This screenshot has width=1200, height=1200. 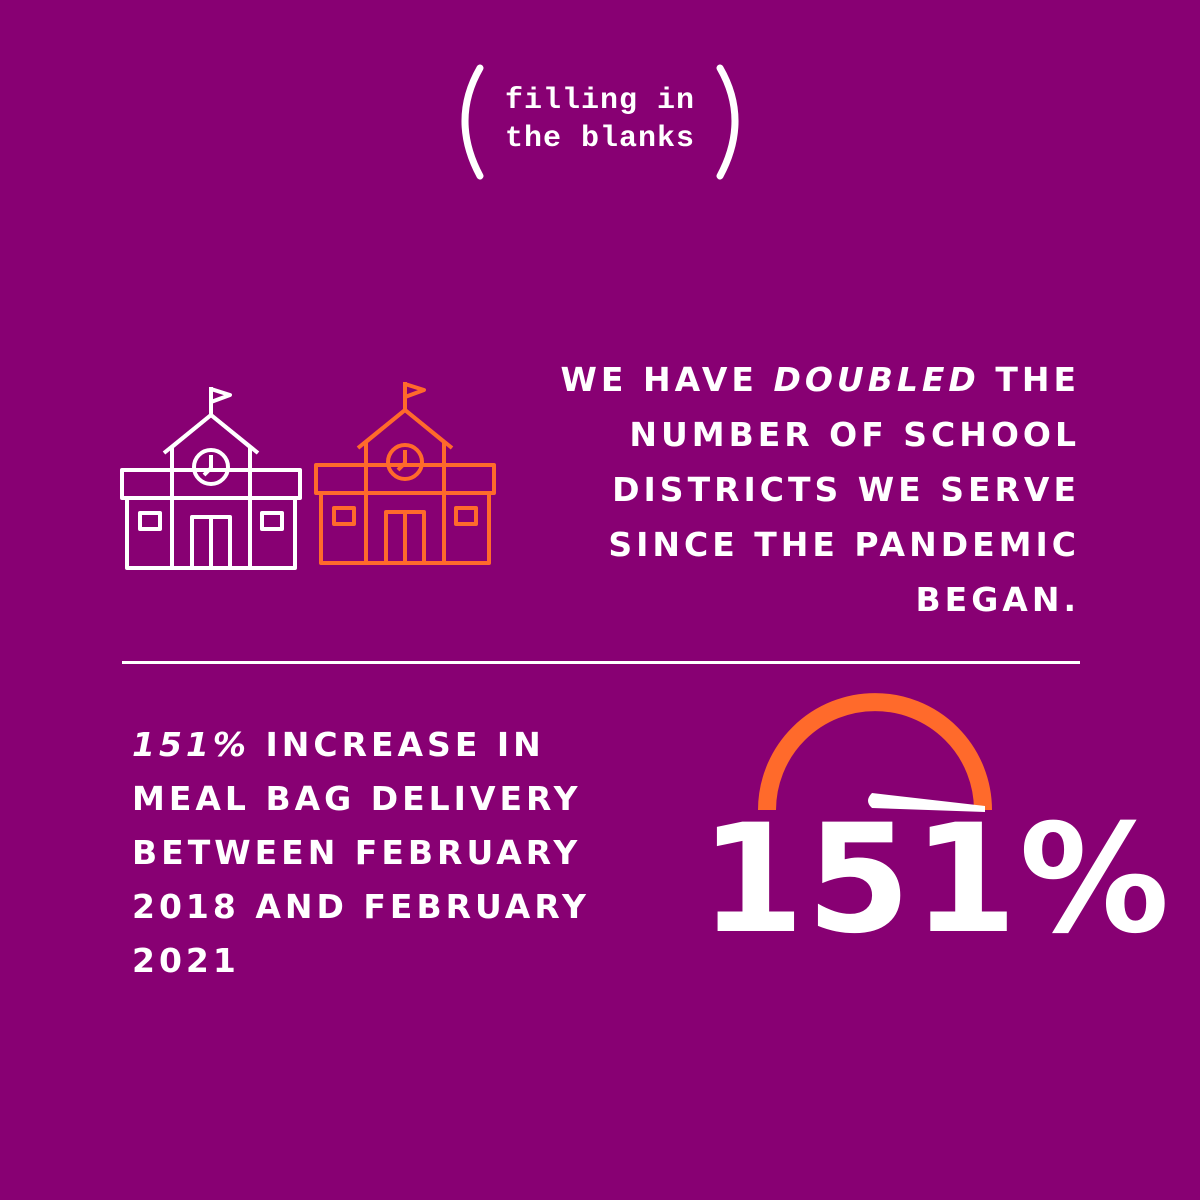 I want to click on gauge-needle, so click(x=926, y=802).